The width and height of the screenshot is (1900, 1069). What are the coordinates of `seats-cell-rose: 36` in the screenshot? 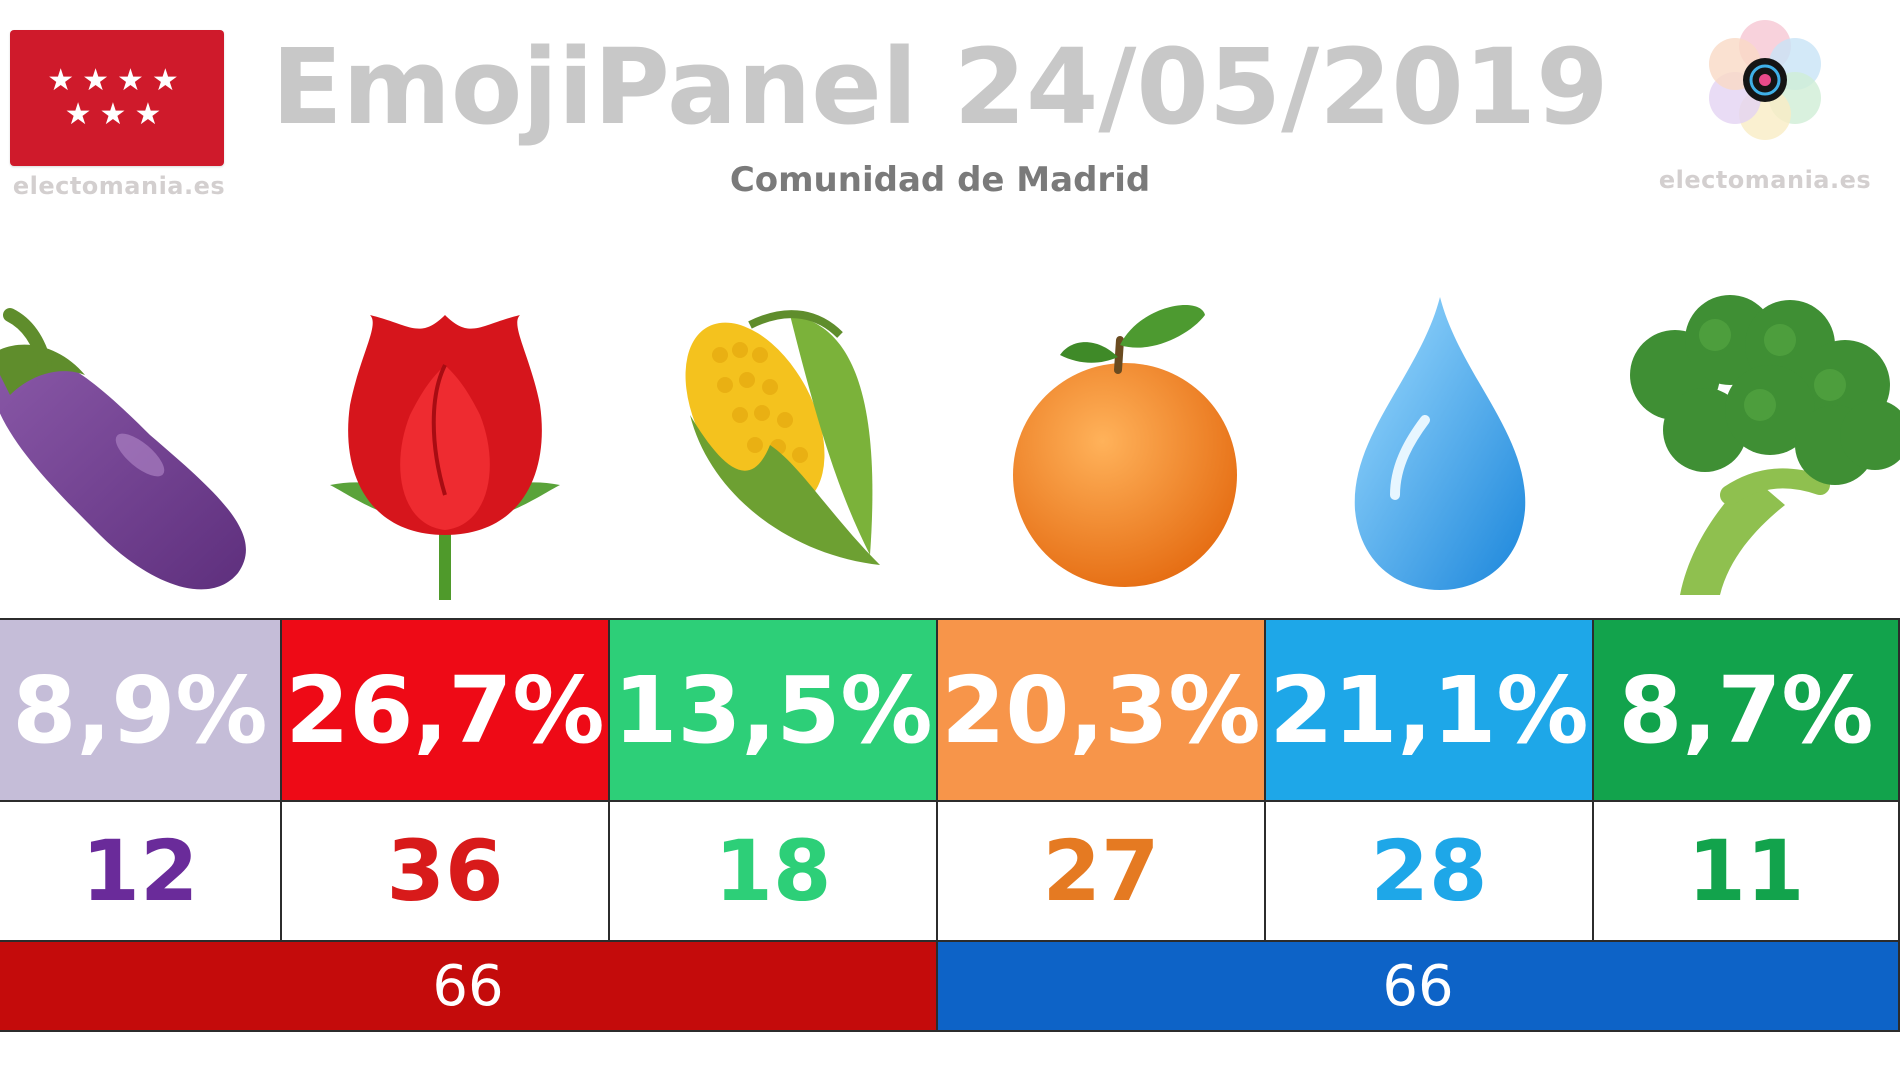 It's located at (446, 872).